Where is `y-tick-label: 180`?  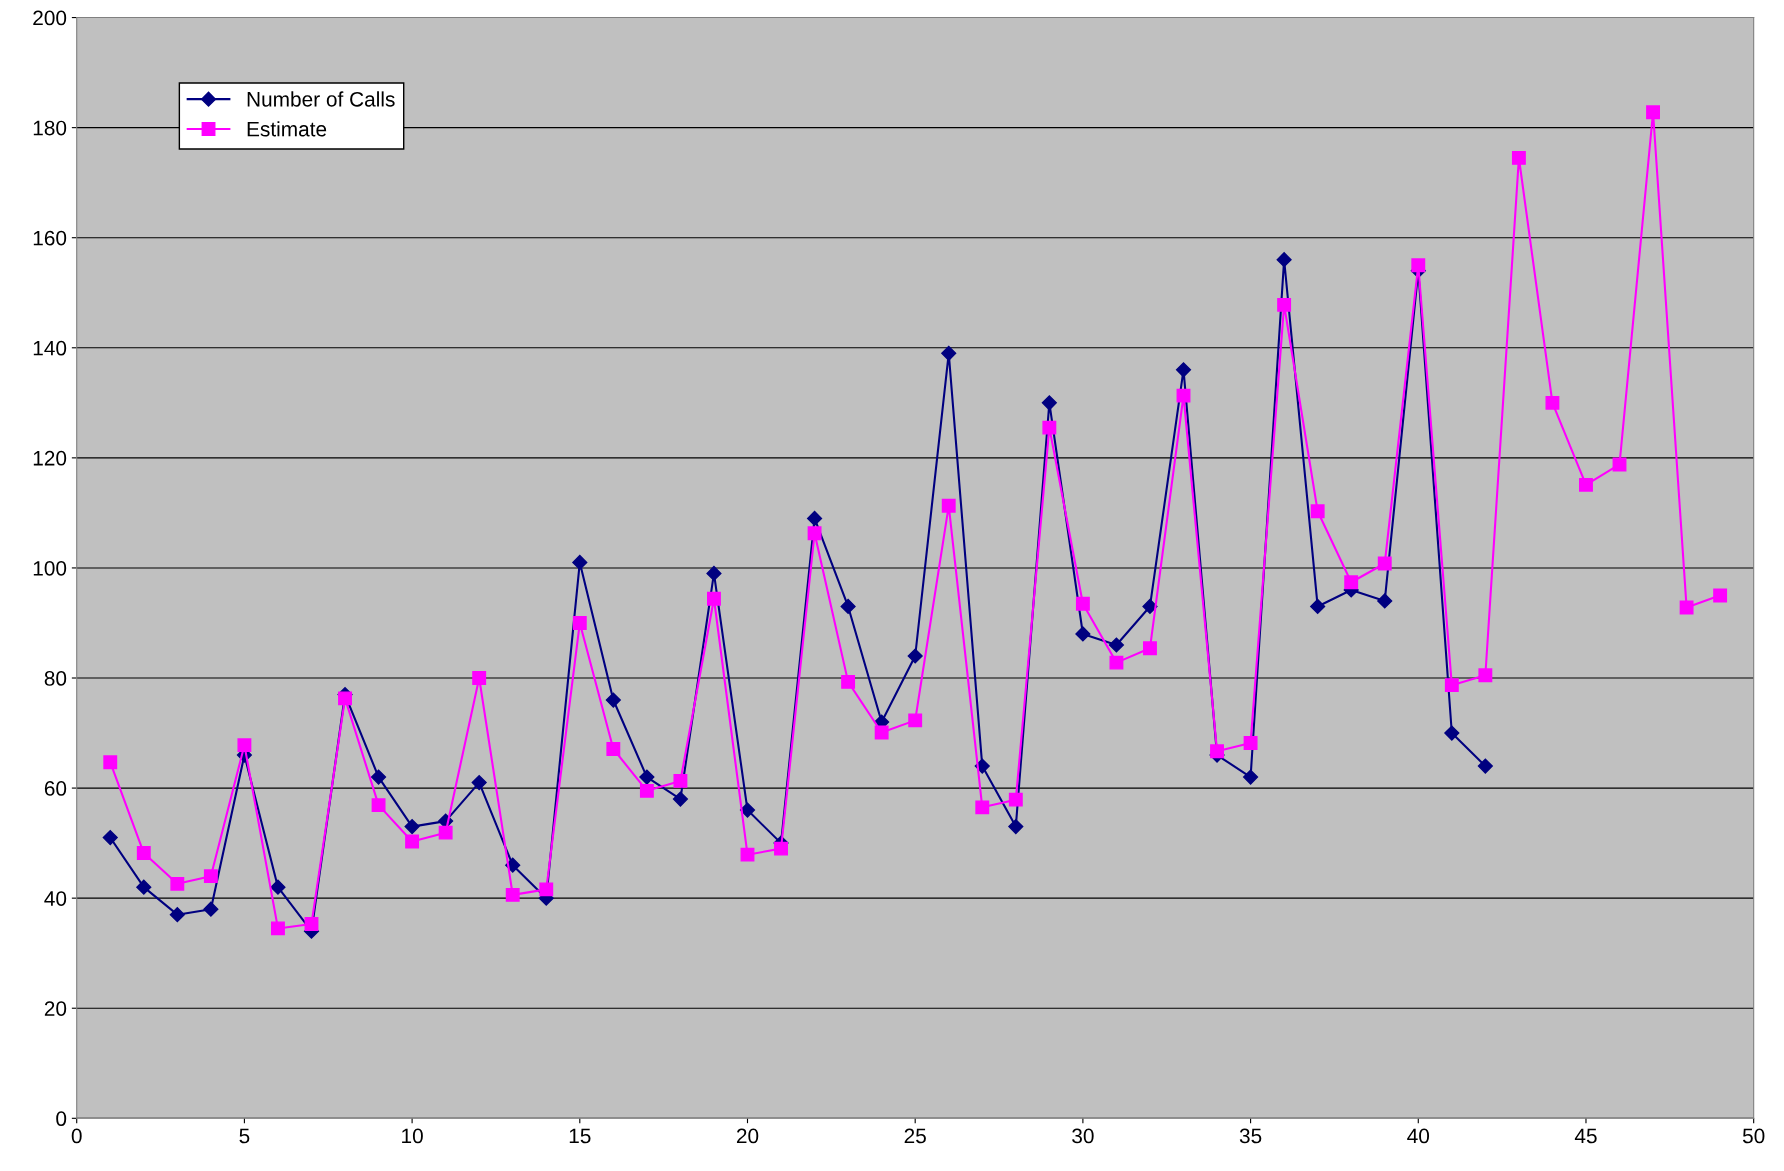 y-tick-label: 180 is located at coordinates (50, 128).